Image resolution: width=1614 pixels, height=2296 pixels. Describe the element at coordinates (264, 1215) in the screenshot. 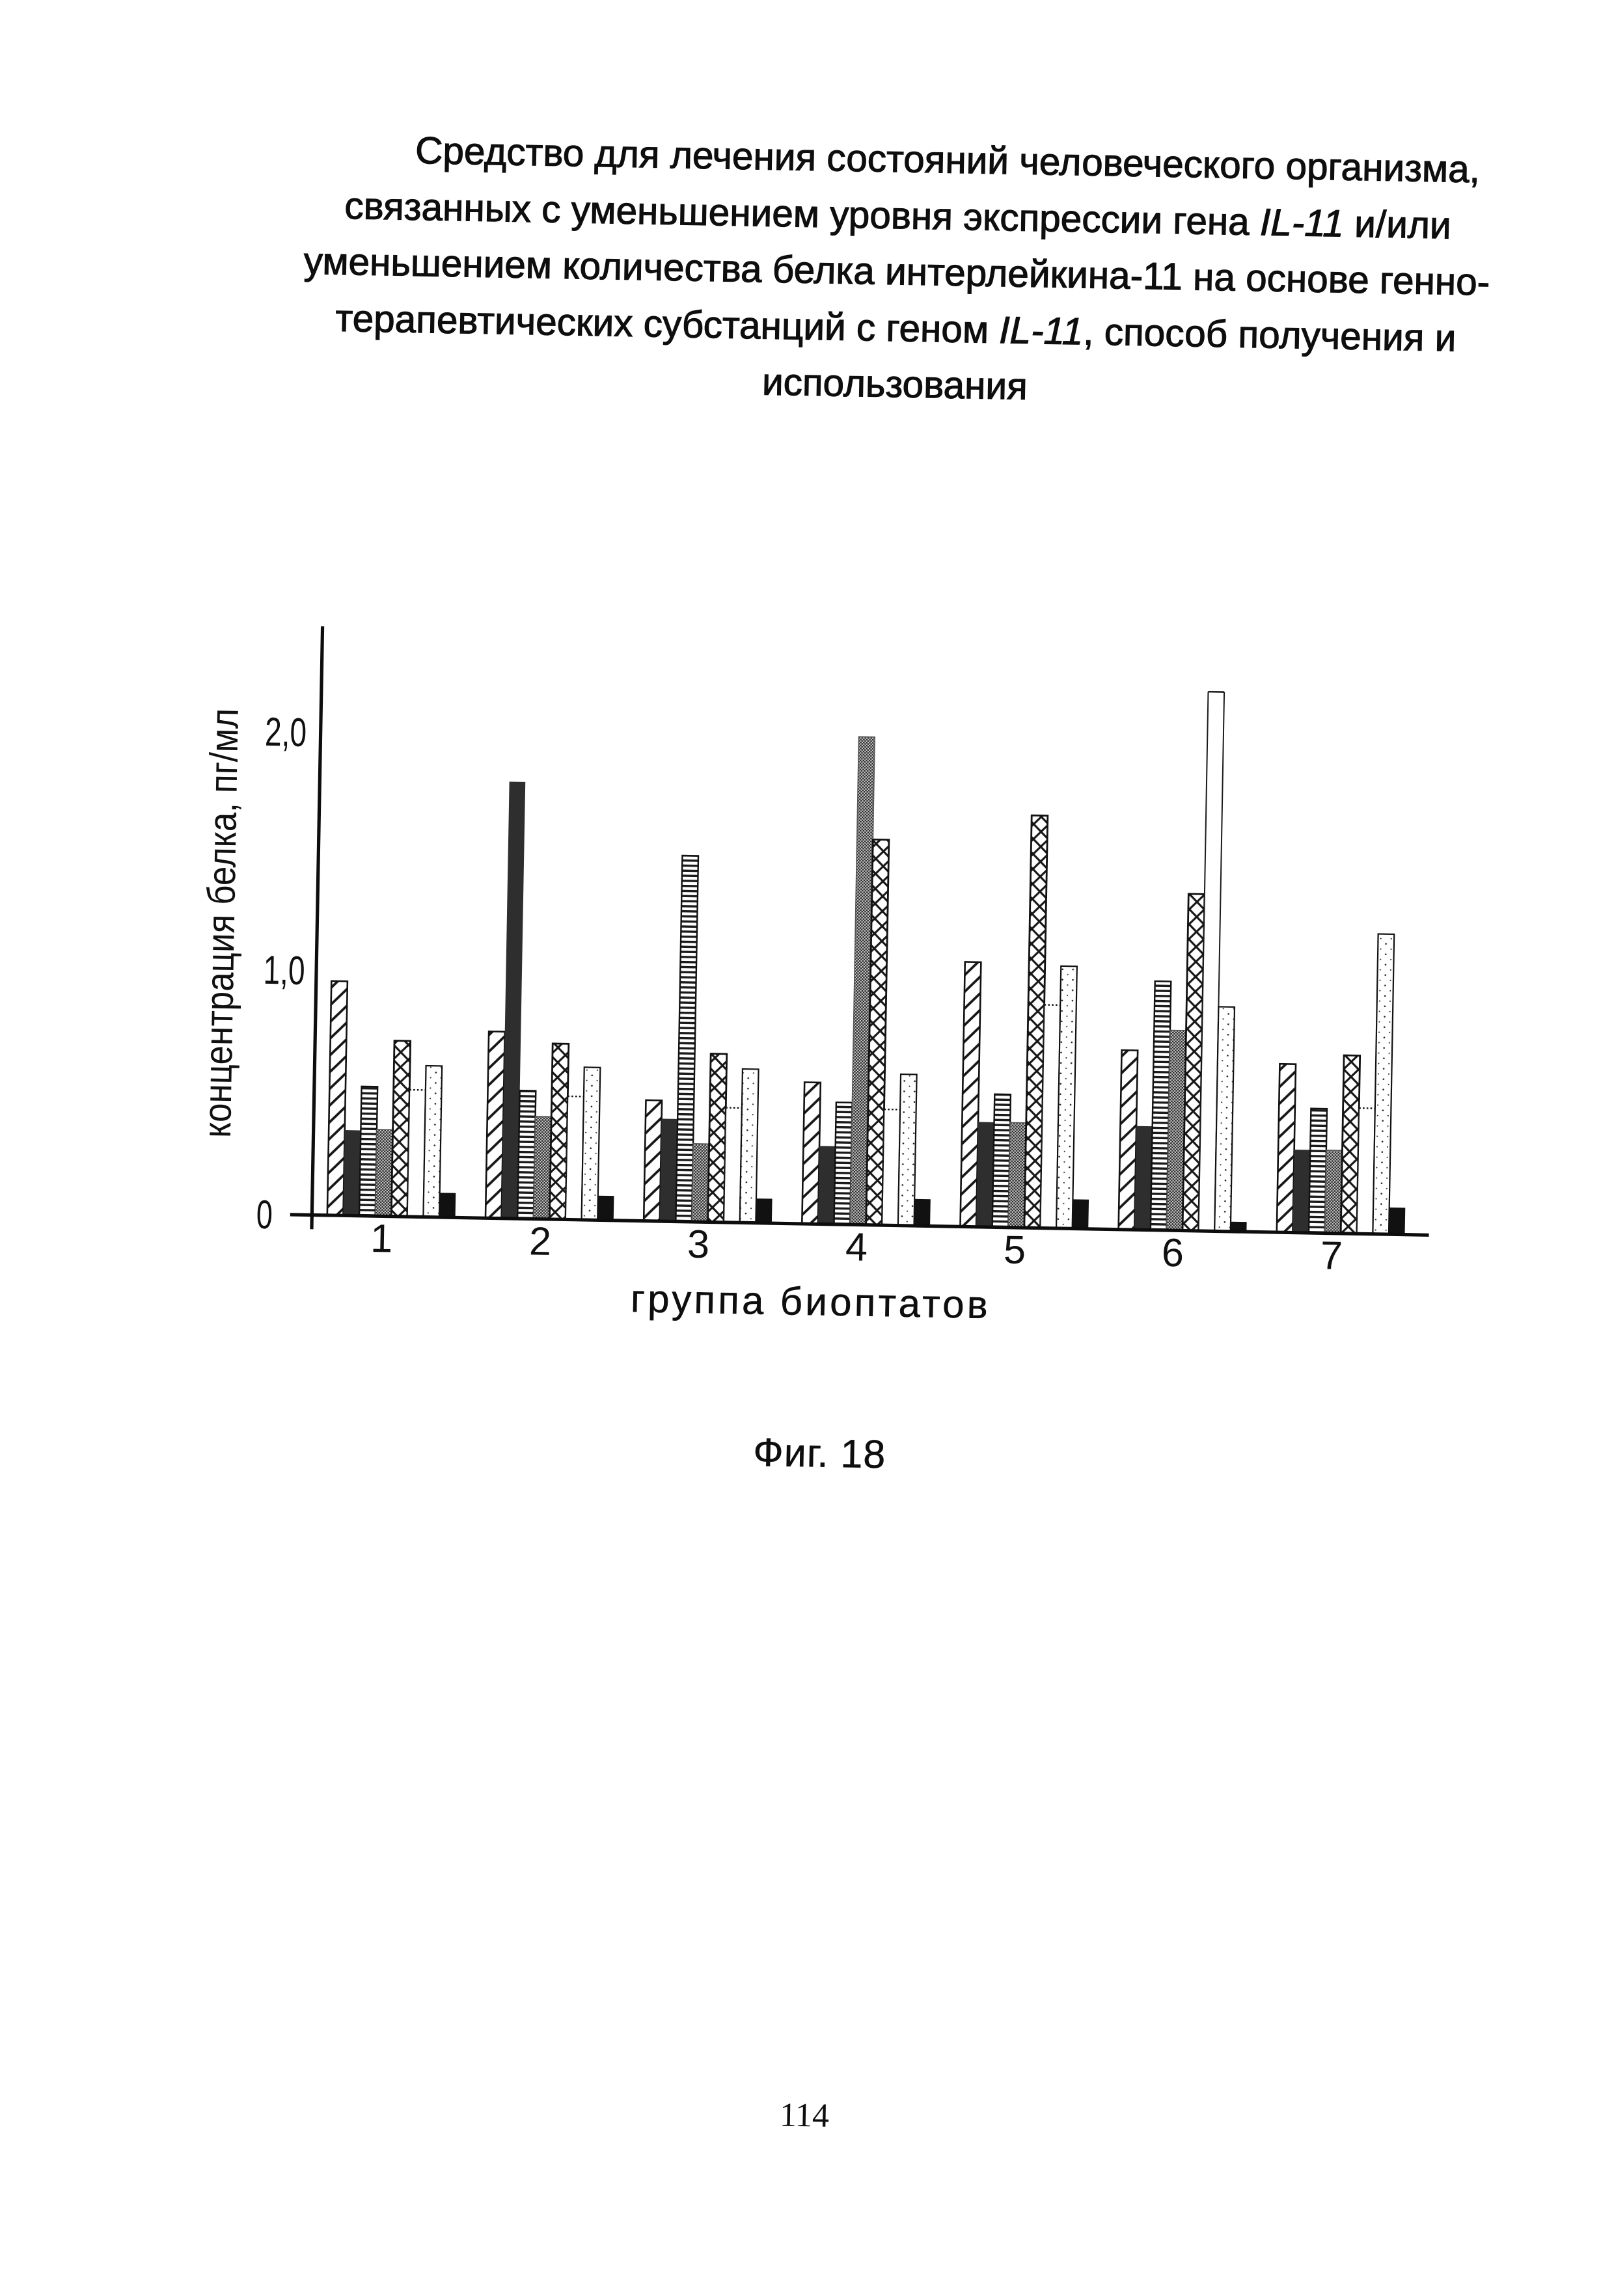

I see `svg-text: 0` at that location.